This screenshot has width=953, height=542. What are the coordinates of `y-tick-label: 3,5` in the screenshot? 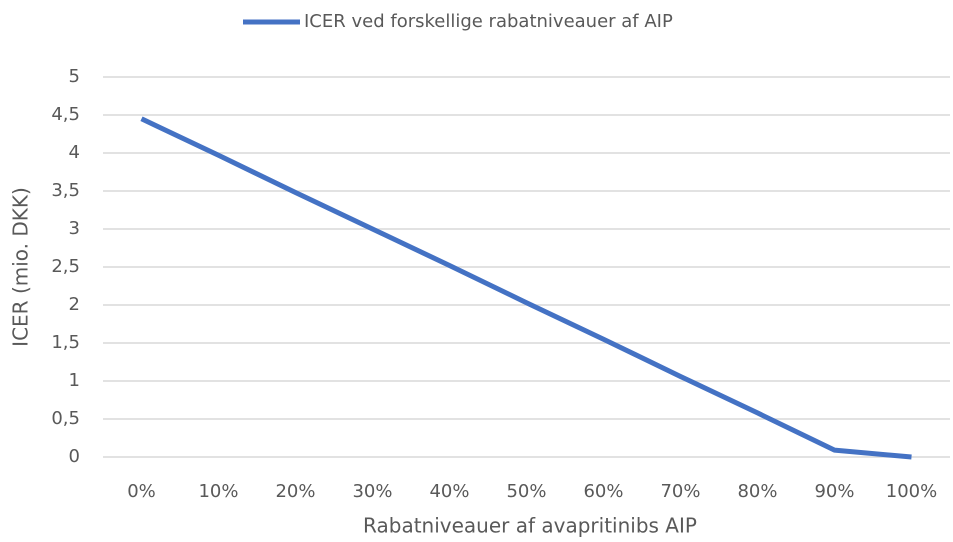 It's located at (65, 190).